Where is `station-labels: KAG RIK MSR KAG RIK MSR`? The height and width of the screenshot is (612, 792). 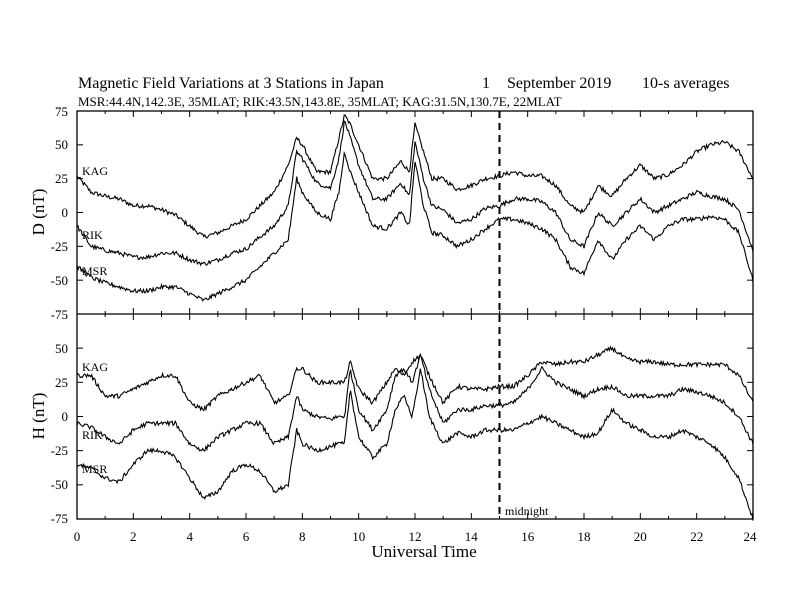
station-labels: KAG RIK MSR KAG RIK MSR is located at coordinates (95, 320).